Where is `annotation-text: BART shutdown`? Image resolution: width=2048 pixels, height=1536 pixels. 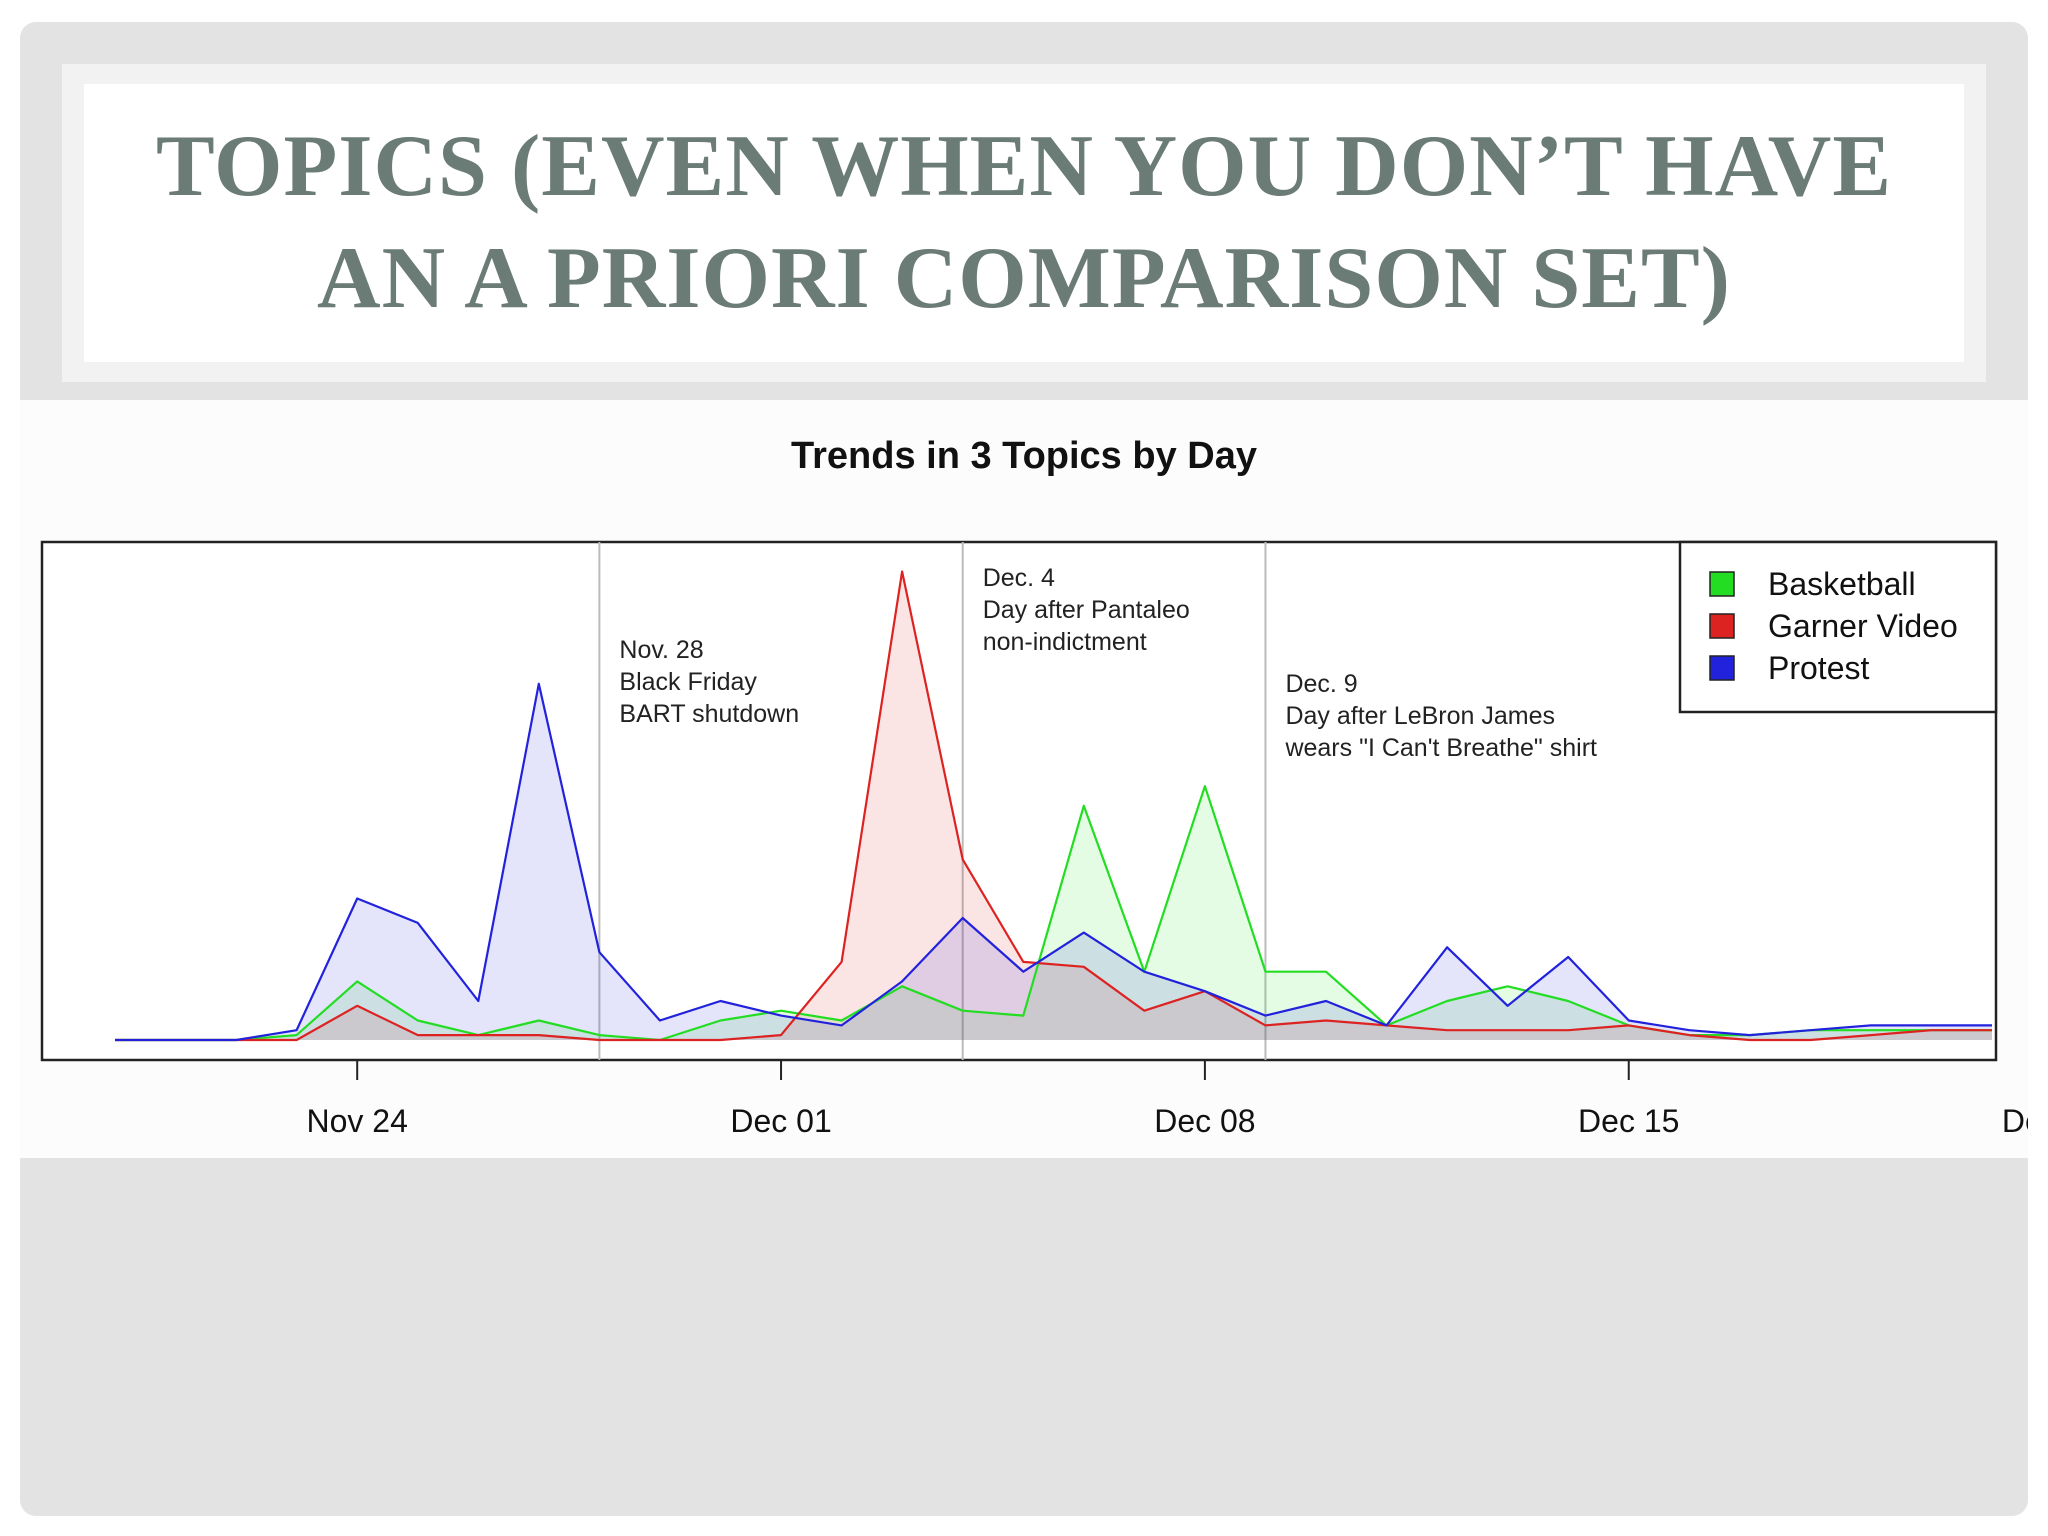 annotation-text: BART shutdown is located at coordinates (709, 714).